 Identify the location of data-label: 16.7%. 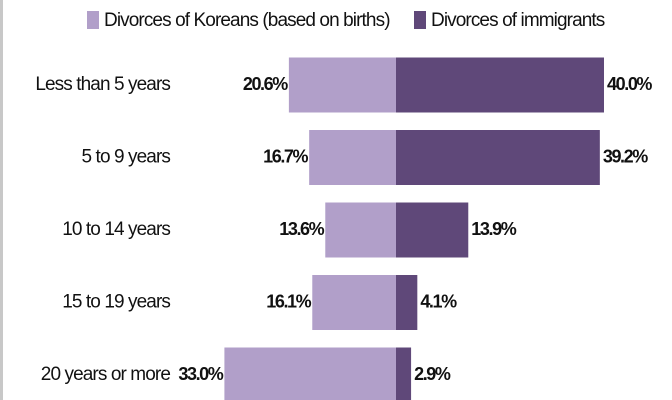
(285, 156).